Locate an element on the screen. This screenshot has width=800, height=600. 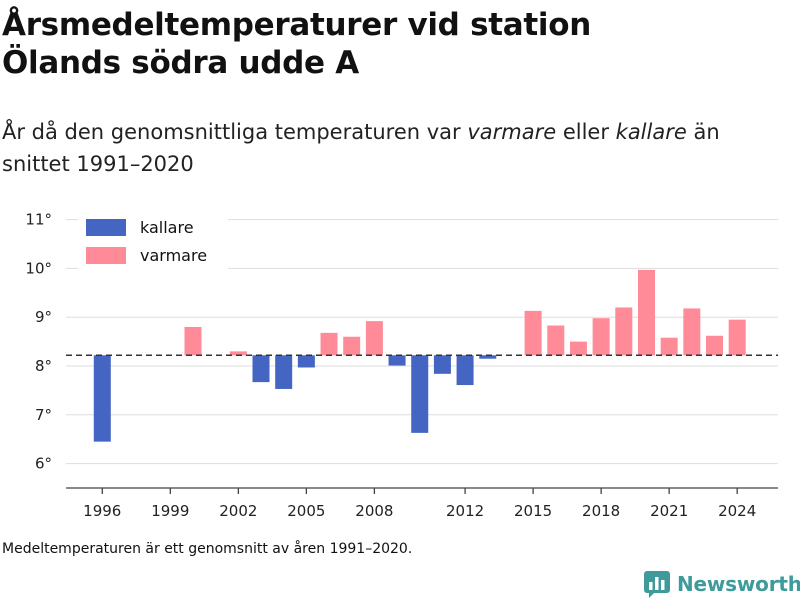
y-tick-label: 9° is located at coordinates (43, 317).